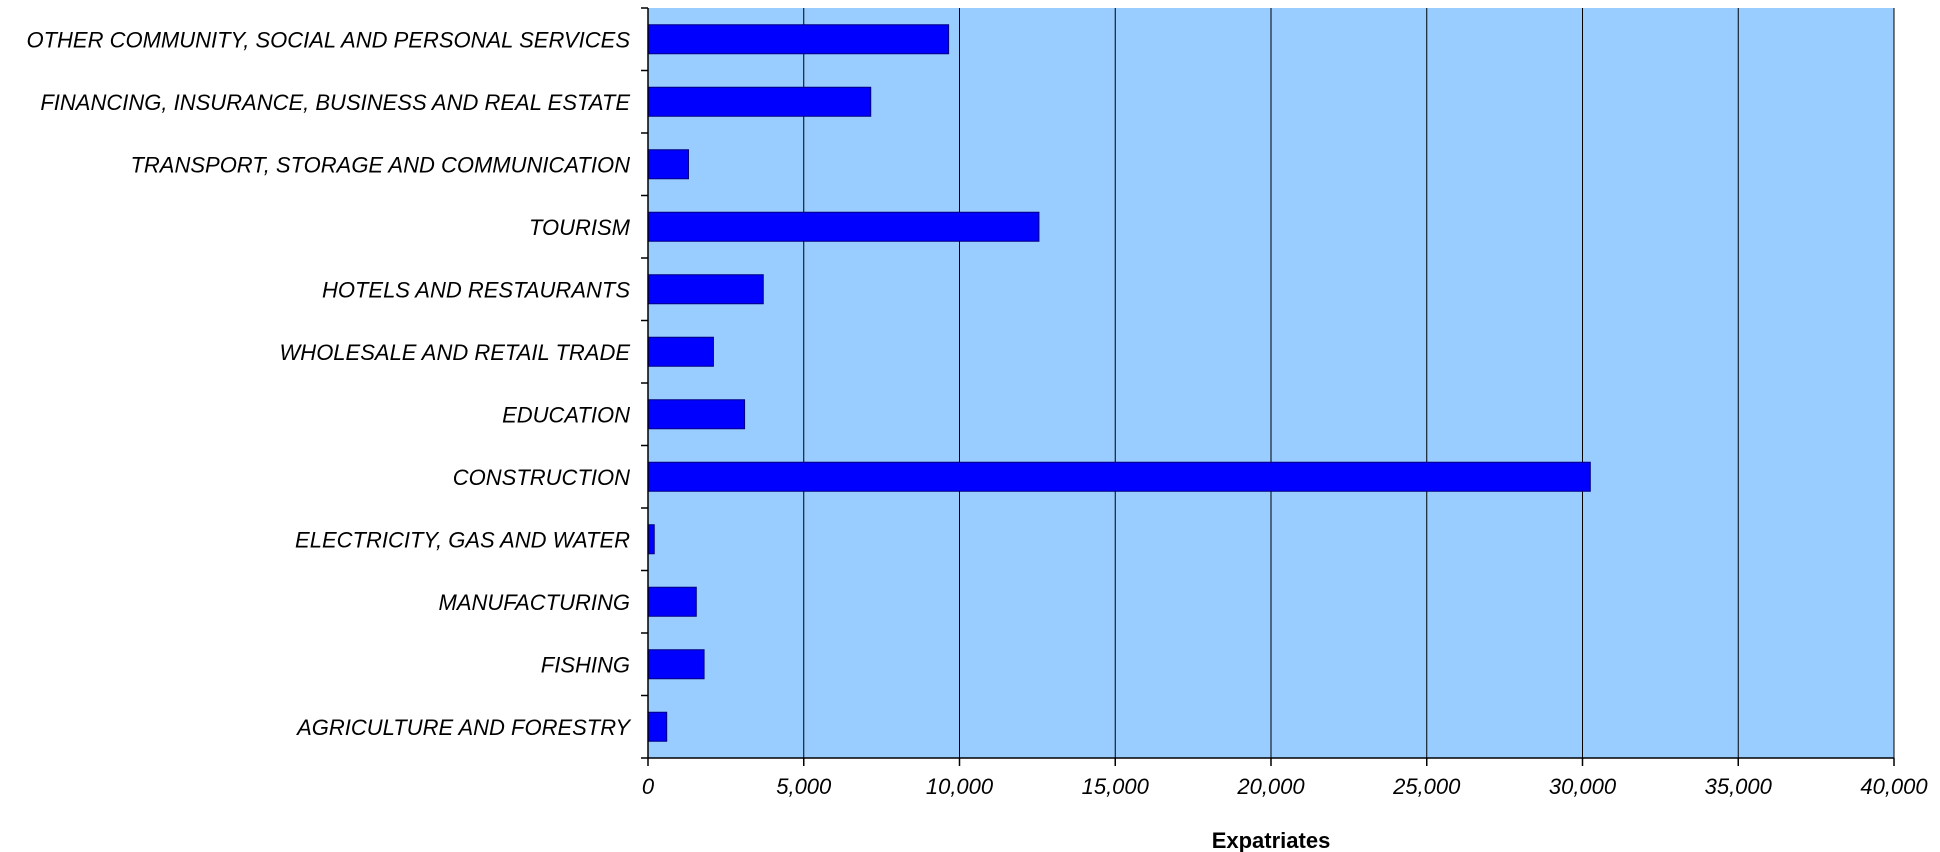 Image resolution: width=1940 pixels, height=852 pixels. I want to click on x-tick-label: 35,000, so click(1739, 786).